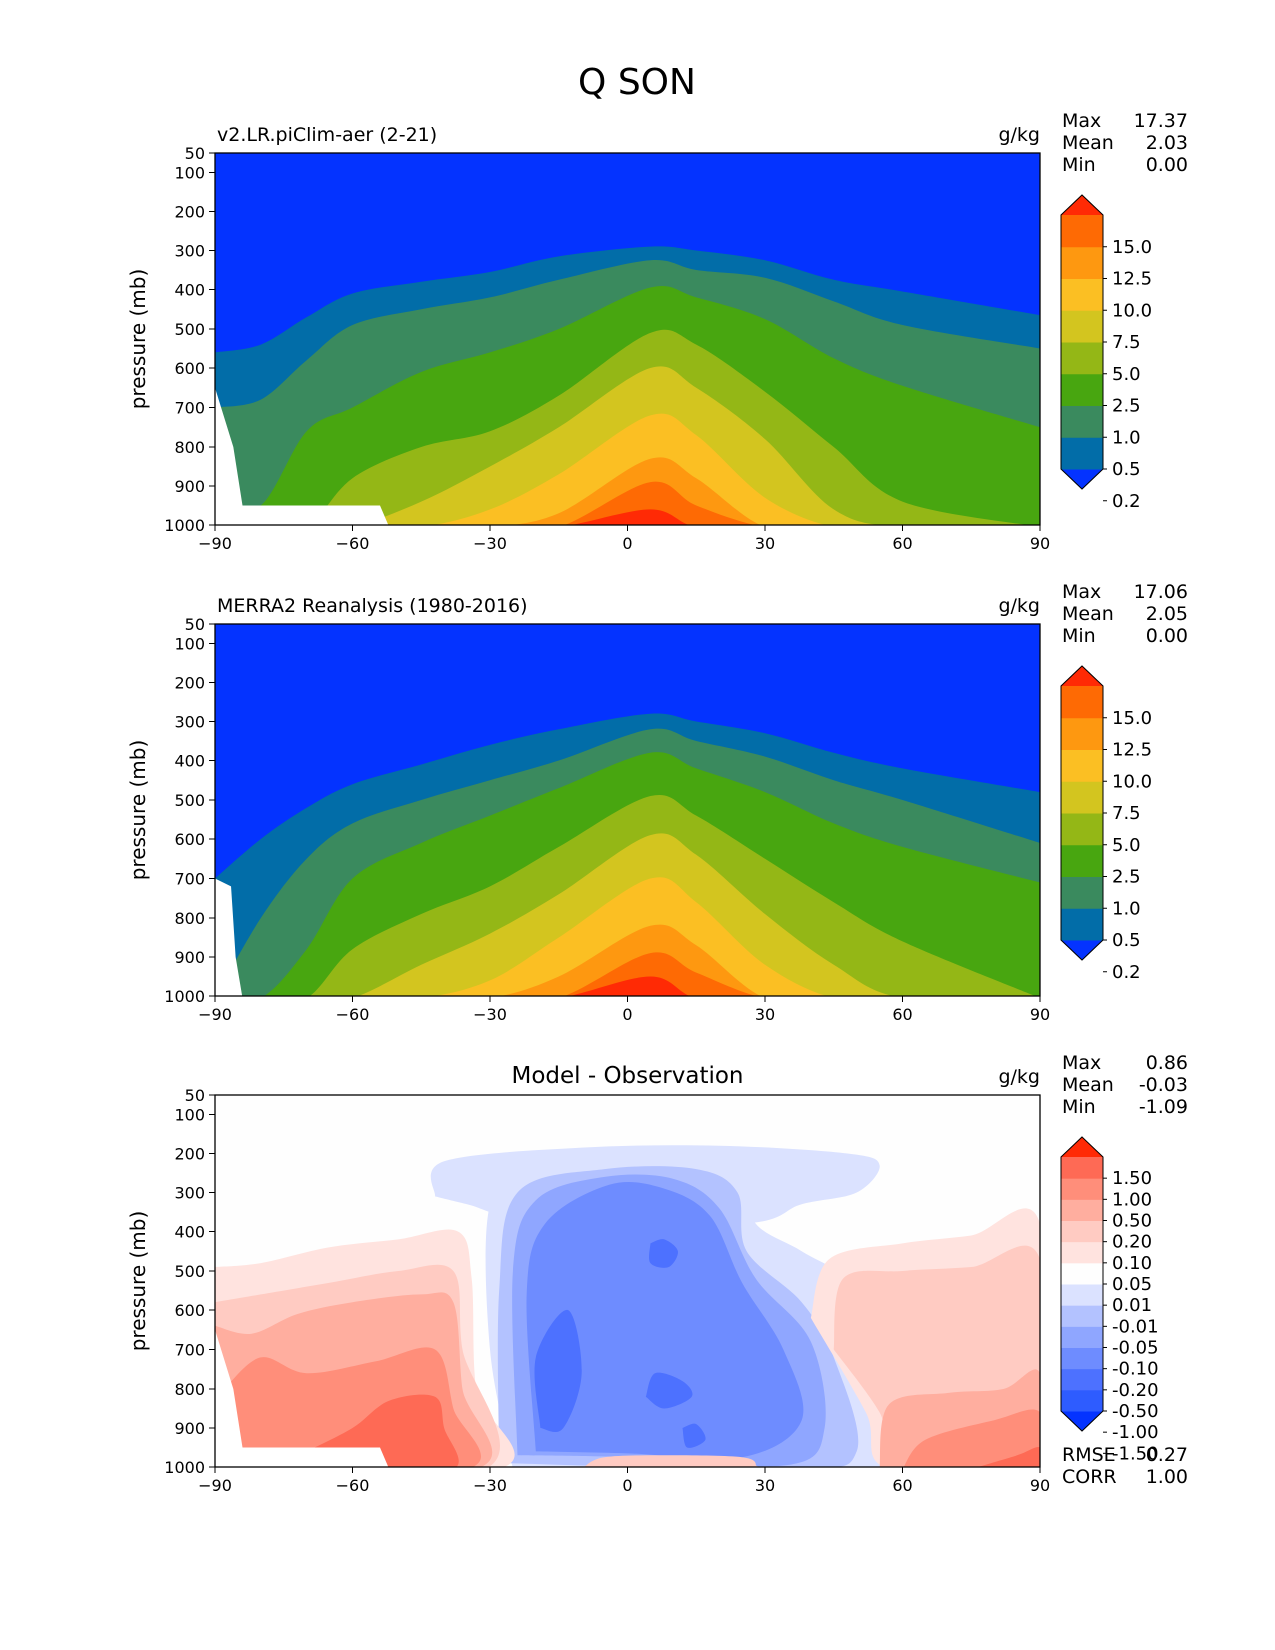 The width and height of the screenshot is (1275, 1650). Describe the element at coordinates (1079, 636) in the screenshot. I see `stat-label: Min` at that location.